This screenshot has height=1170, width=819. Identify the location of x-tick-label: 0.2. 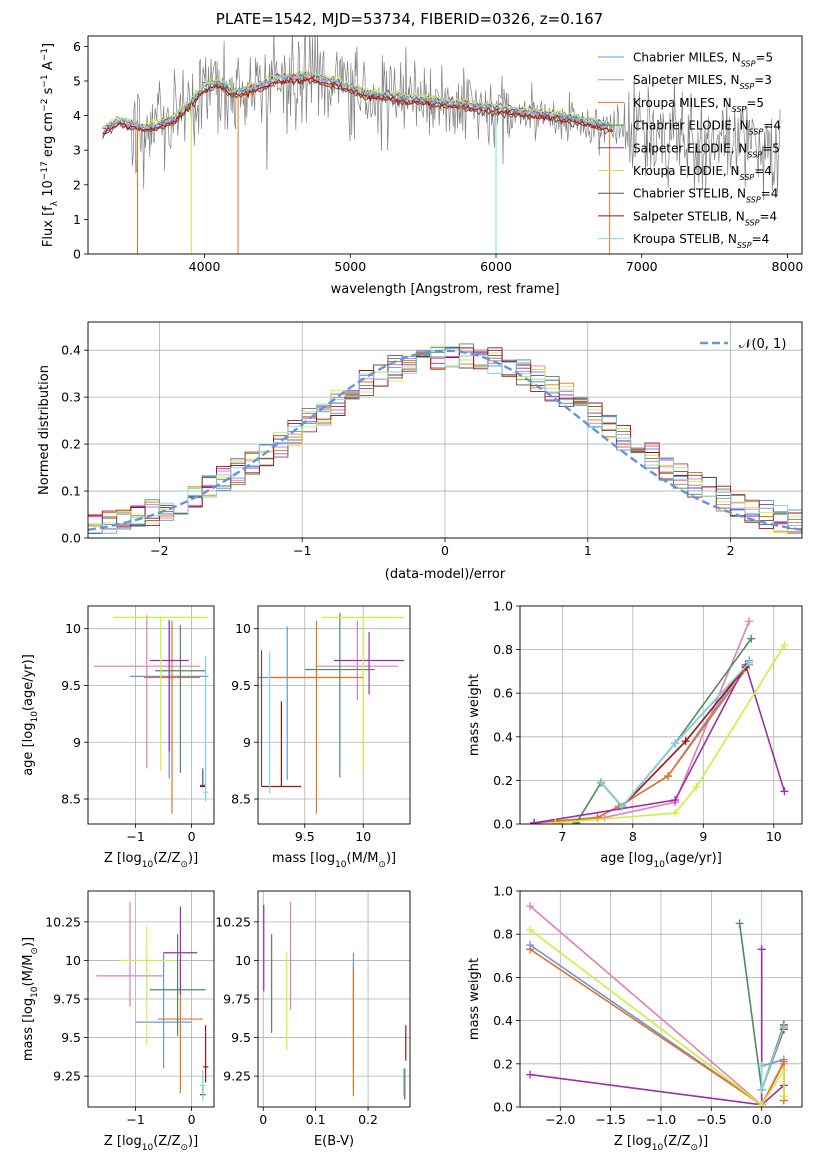
(368, 1119).